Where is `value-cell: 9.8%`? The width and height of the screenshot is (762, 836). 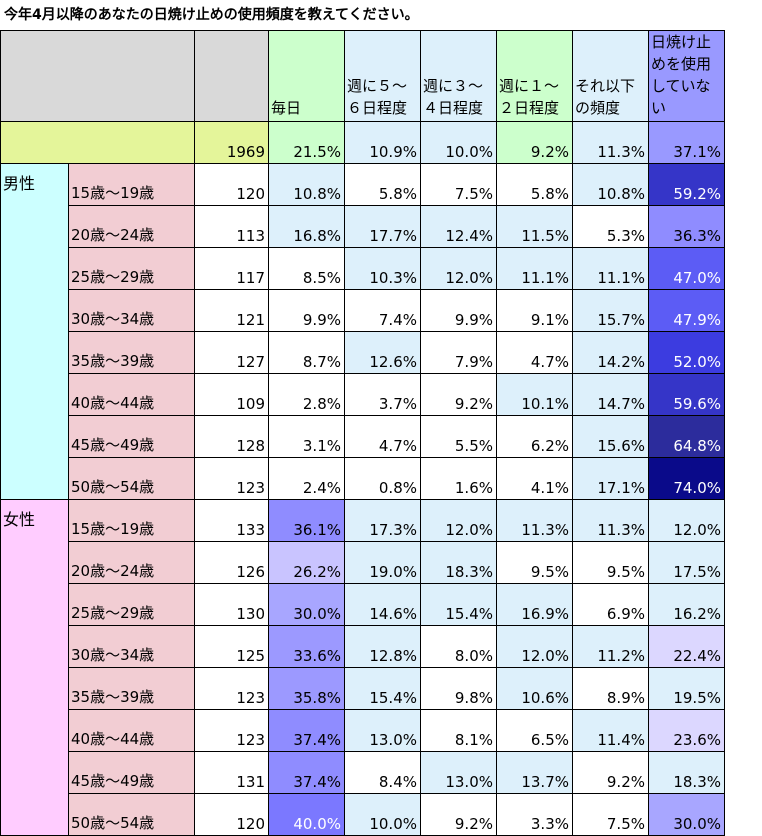
value-cell: 9.8% is located at coordinates (458, 688).